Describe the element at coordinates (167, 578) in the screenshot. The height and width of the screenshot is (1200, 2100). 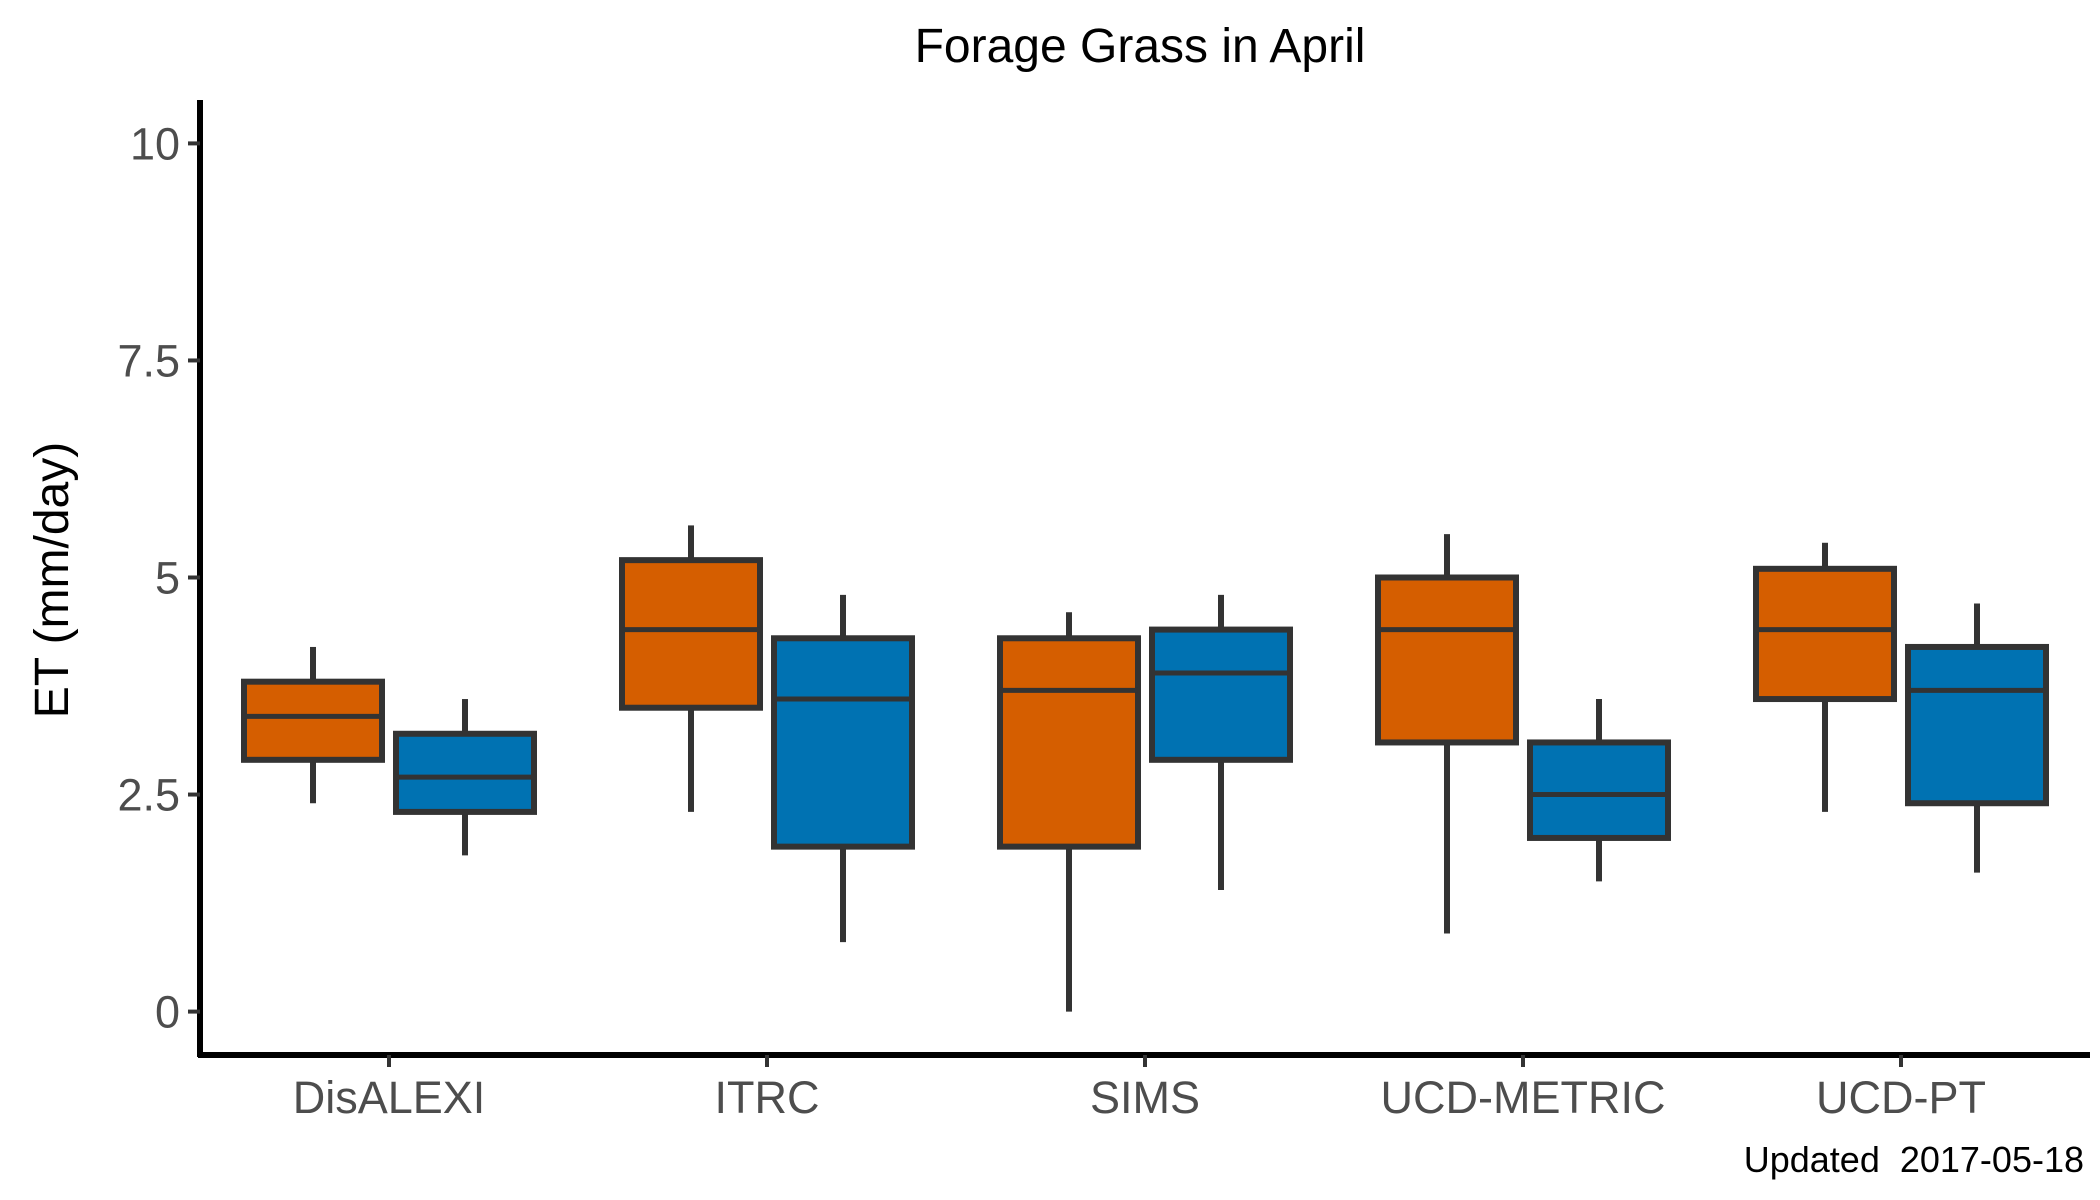
I see `y-tick-label: 5` at that location.